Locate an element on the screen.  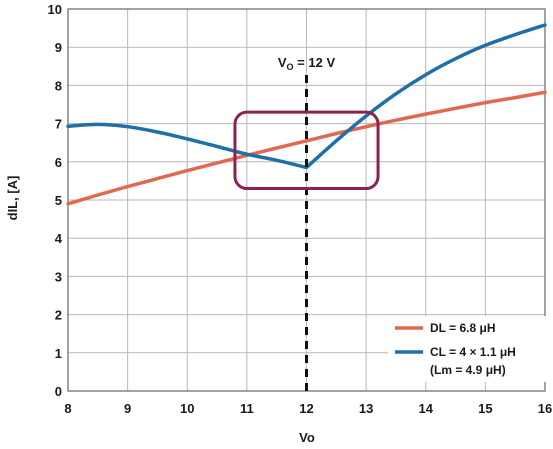
y-tick-label: 0 is located at coordinates (58, 391).